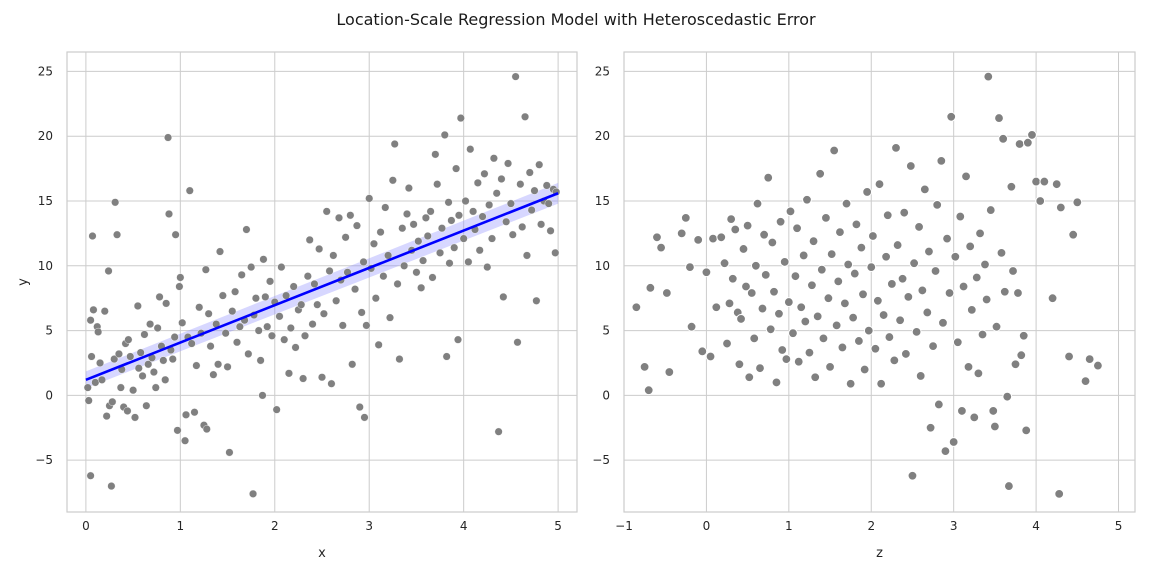 The image size is (1152, 576). Describe the element at coordinates (624, 526) in the screenshot. I see `x-tick-label: −1` at that location.